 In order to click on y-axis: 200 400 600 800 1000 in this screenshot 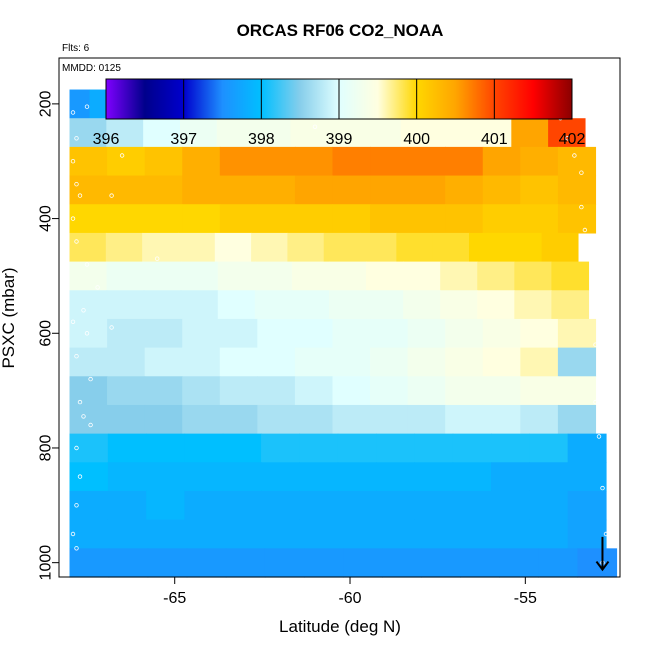, I will do `click(48, 335)`.